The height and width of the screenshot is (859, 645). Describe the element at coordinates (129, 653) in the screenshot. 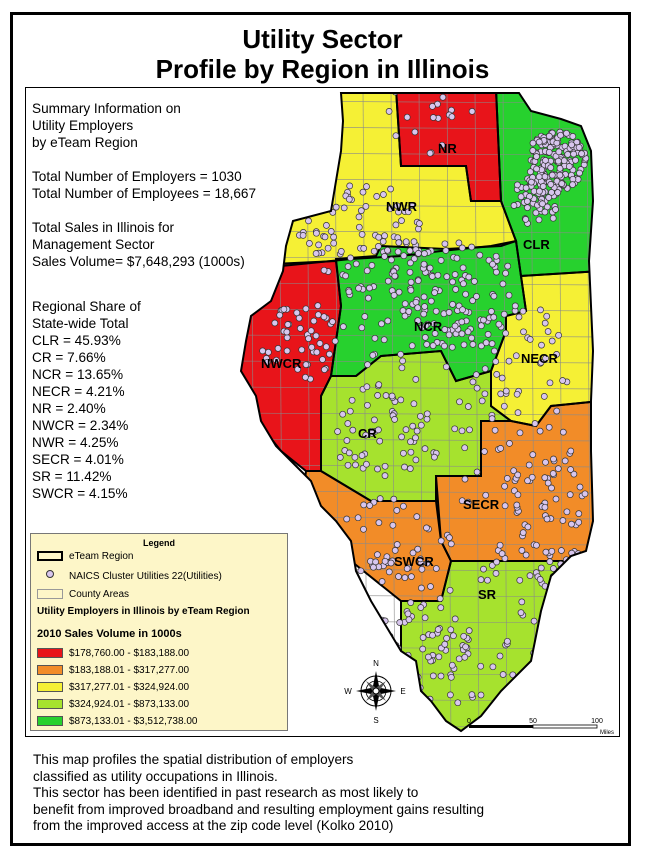

I see `class-1-label: $178,760.00 - $183,188.00` at that location.